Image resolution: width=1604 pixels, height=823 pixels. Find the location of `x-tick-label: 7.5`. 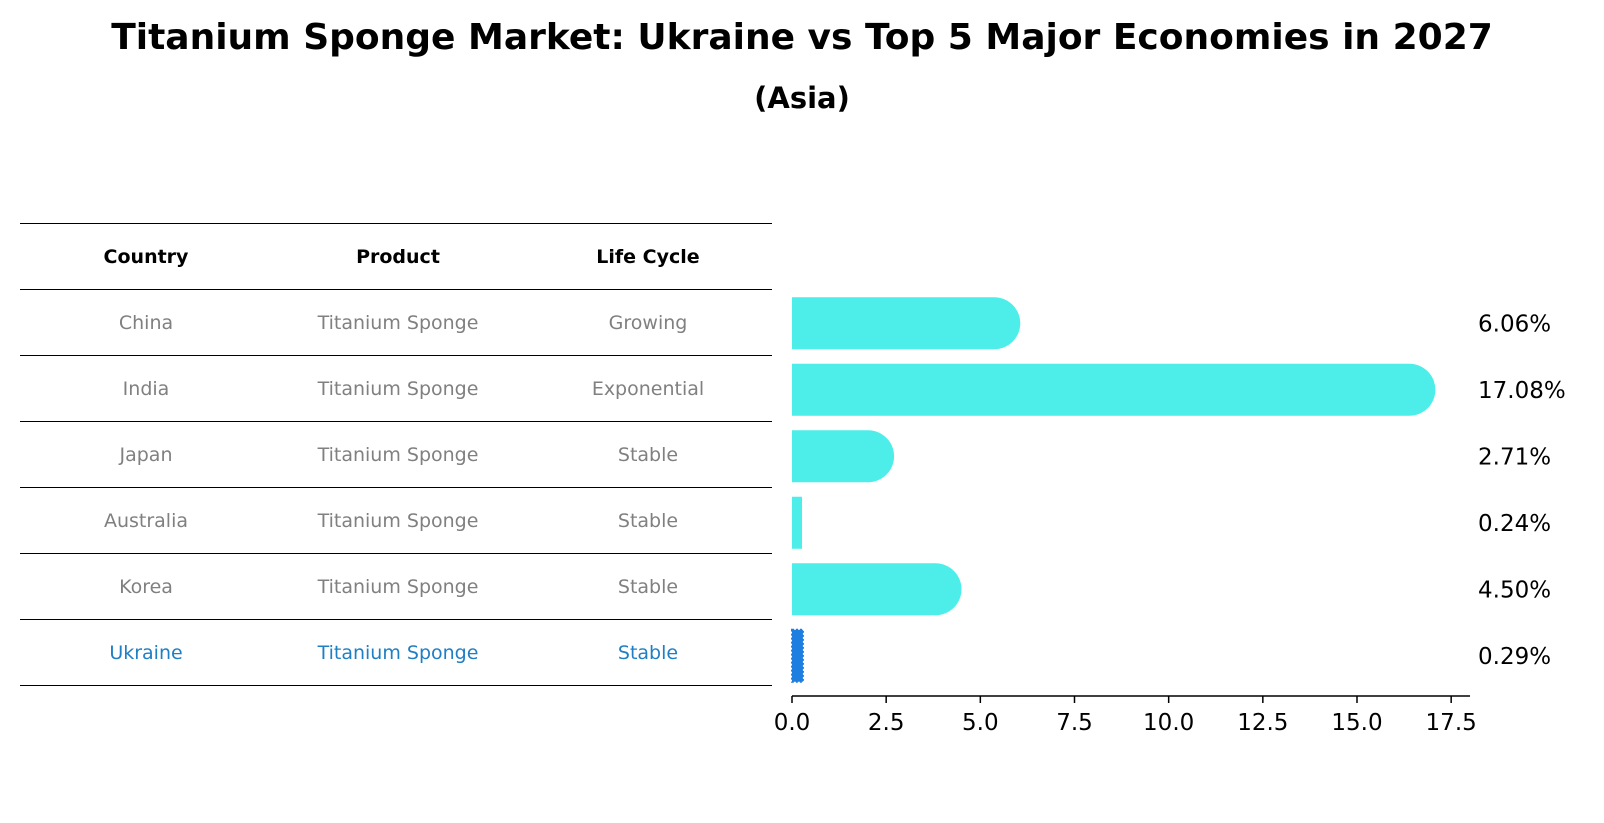

x-tick-label: 7.5 is located at coordinates (1074, 723).